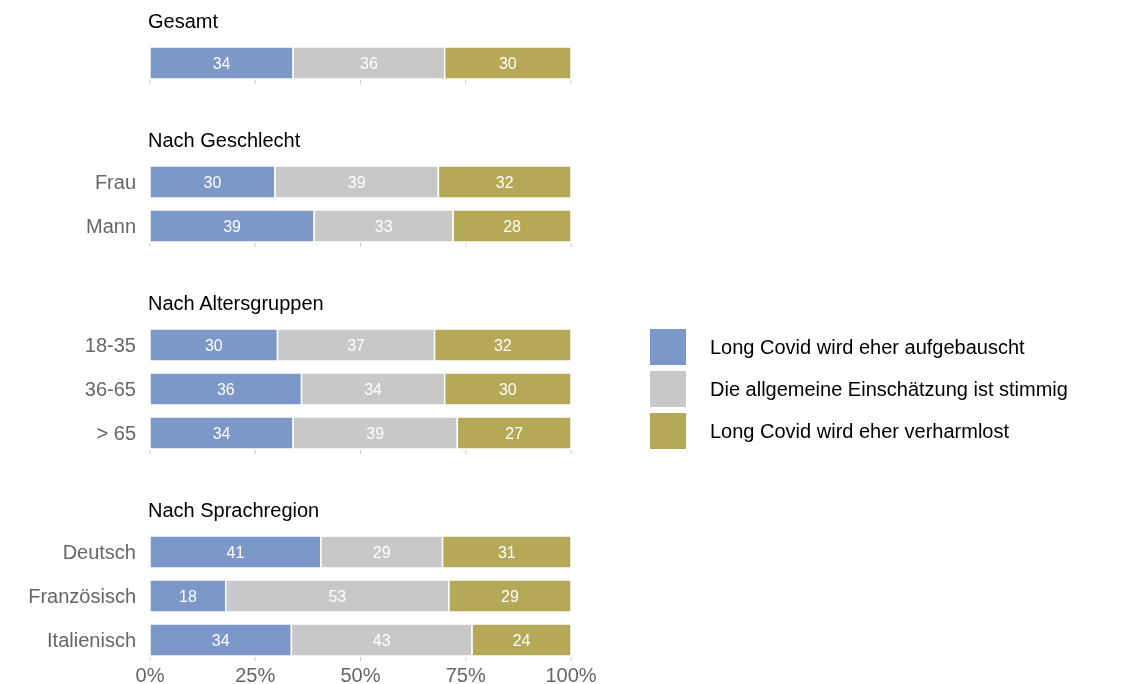 This screenshot has width=1137, height=684. Describe the element at coordinates (234, 510) in the screenshot. I see `chart-title: Nach Sprachregion` at that location.